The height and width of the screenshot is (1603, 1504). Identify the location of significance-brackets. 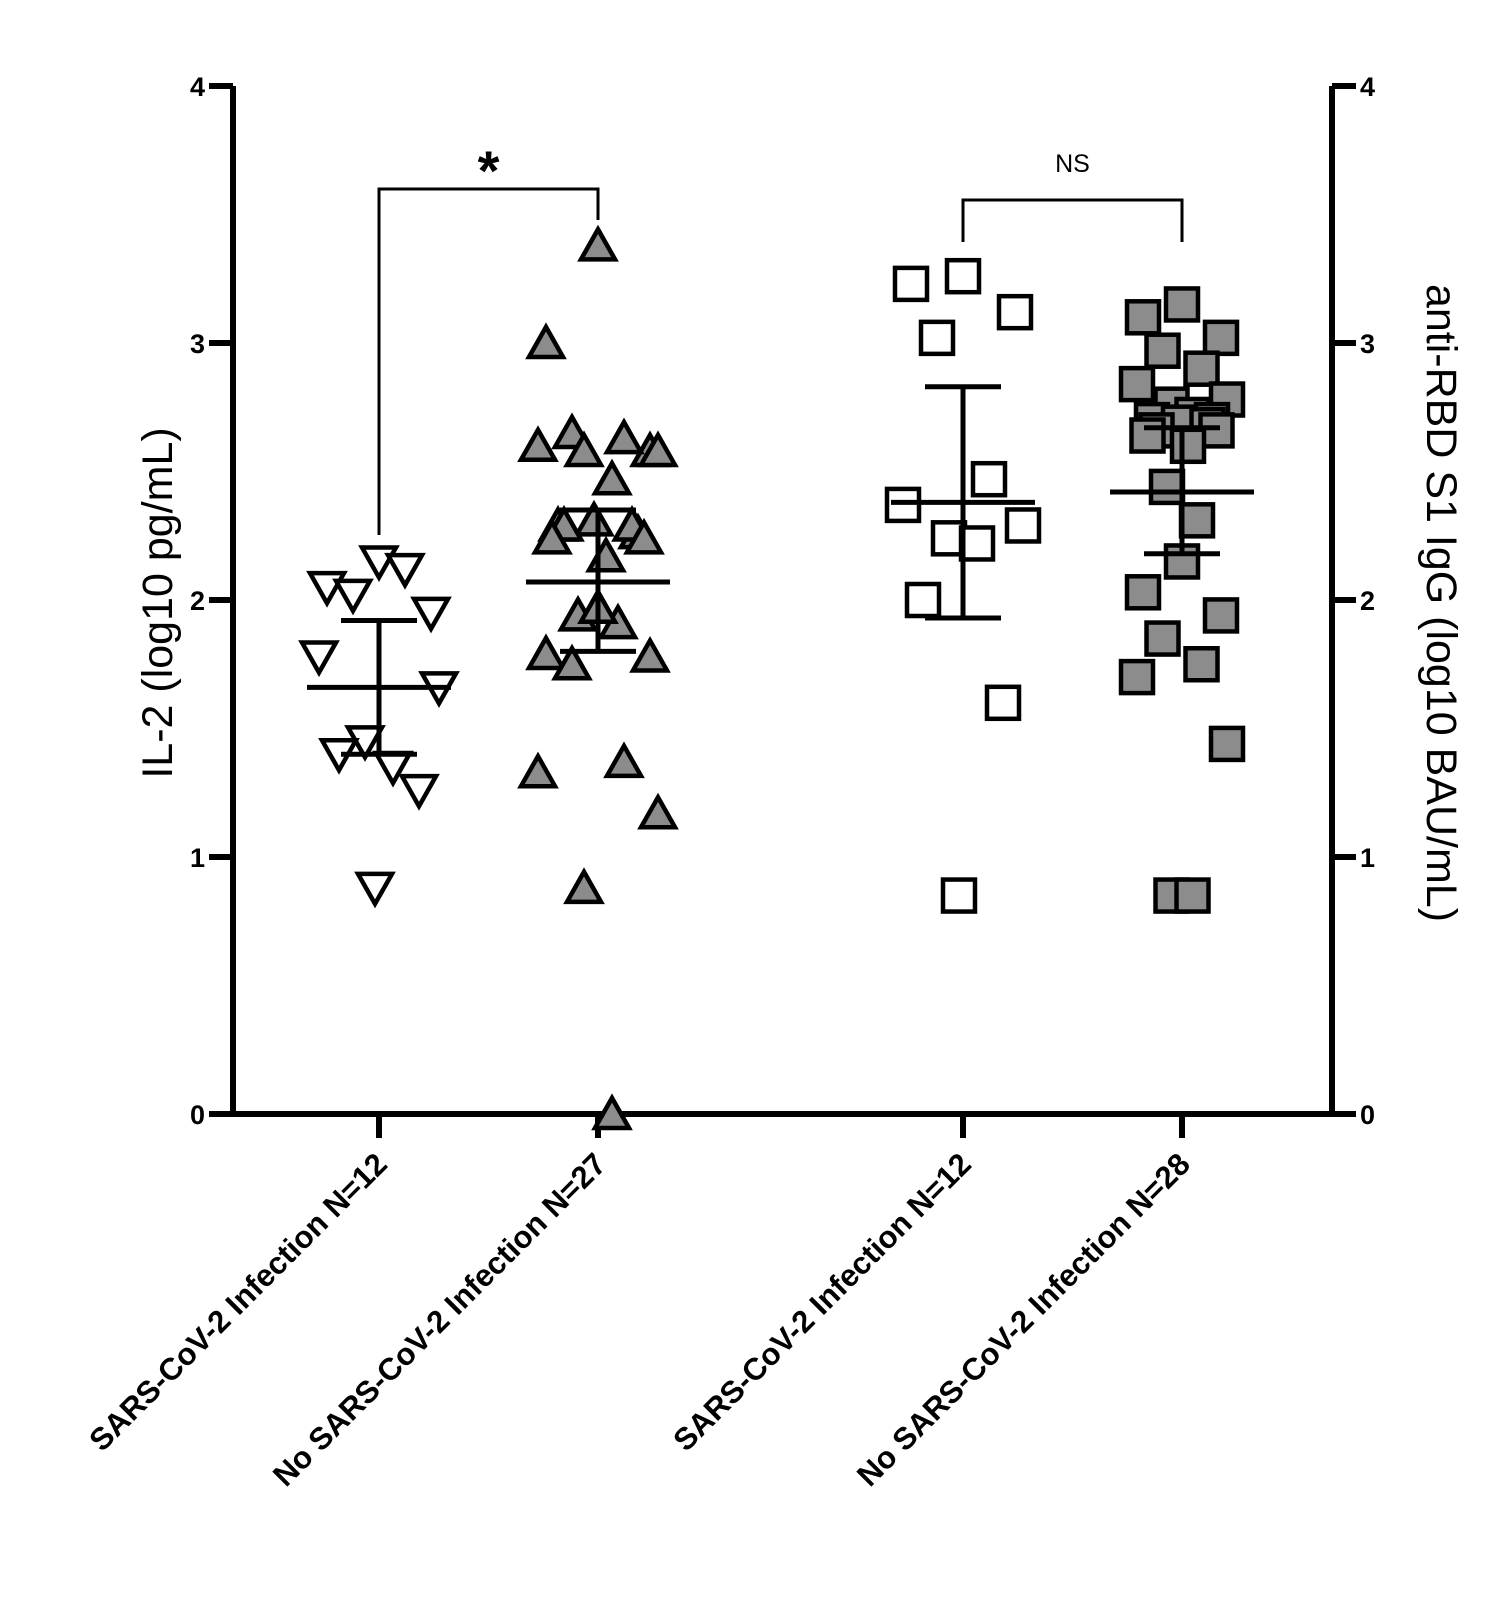
(780, 361).